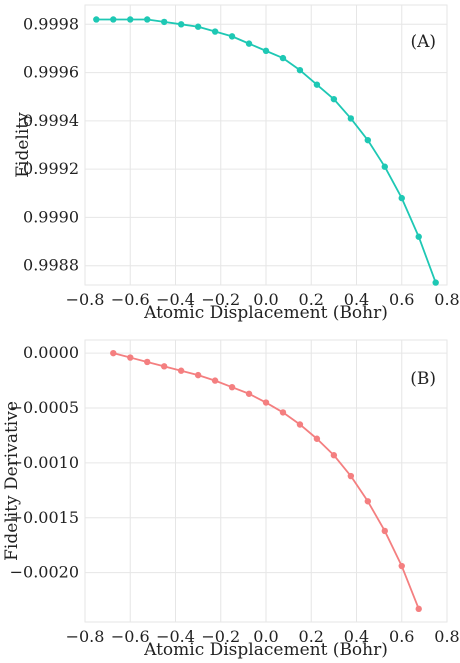 The height and width of the screenshot is (663, 460). Describe the element at coordinates (44, 462) in the screenshot. I see `y-tick-label: −0.0010` at that location.